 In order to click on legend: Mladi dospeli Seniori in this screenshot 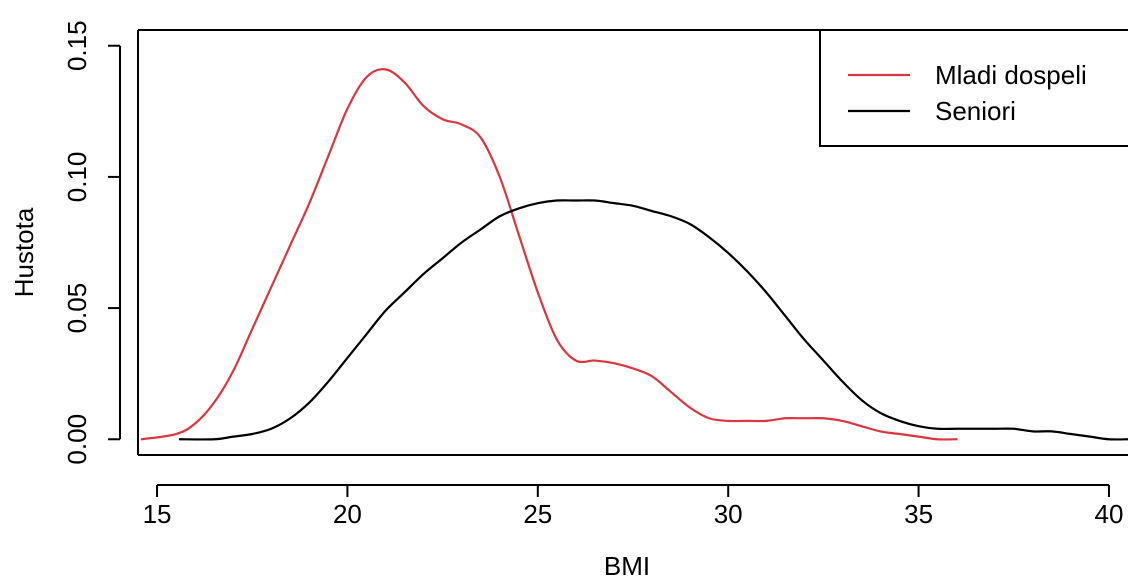, I will do `click(973, 88)`.